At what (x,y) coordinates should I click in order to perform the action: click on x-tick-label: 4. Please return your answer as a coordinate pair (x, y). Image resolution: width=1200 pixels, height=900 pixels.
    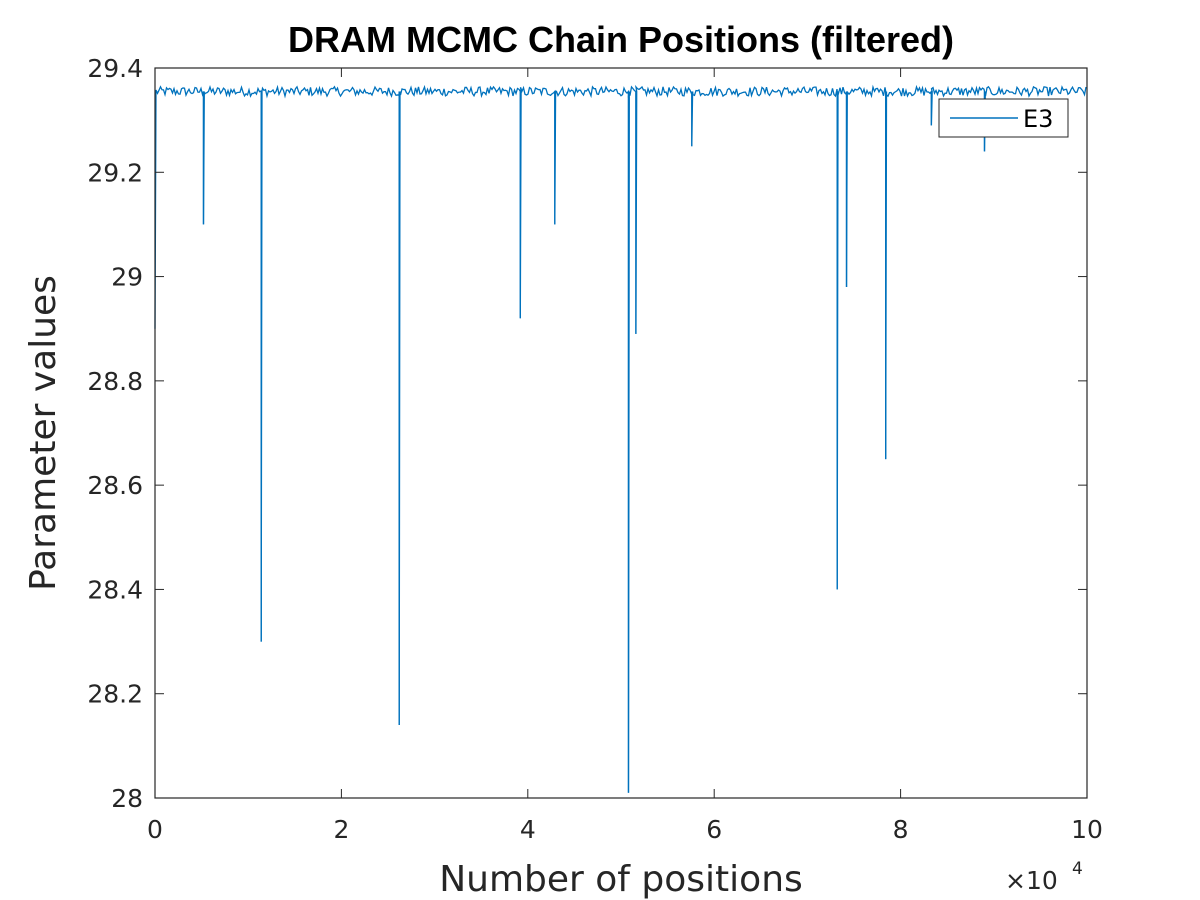
    Looking at the image, I should click on (528, 829).